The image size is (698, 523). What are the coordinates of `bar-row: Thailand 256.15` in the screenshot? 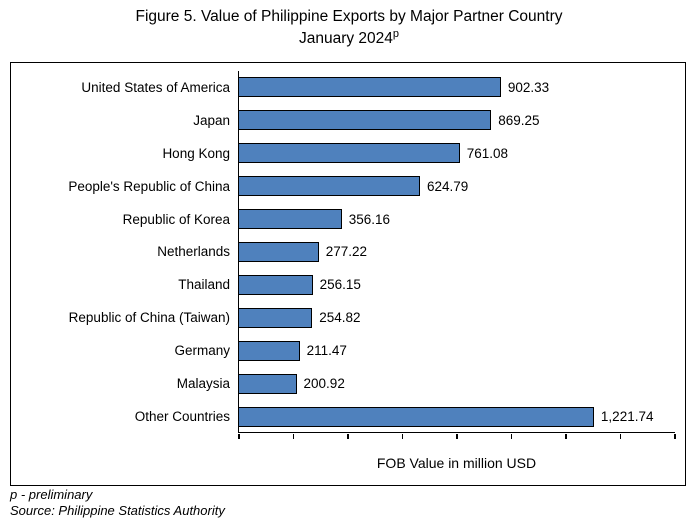 It's located at (343, 284).